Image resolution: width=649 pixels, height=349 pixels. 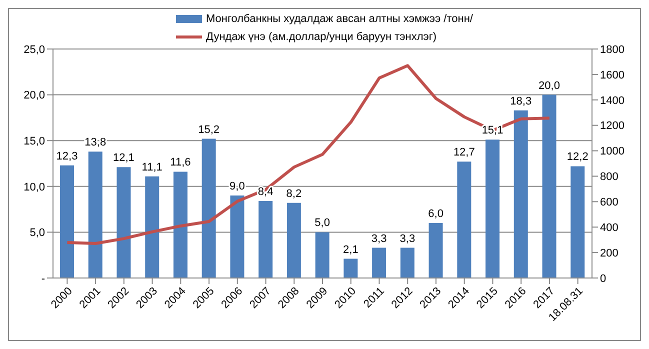 I want to click on legend-label: Дундаж үнэ (ам.доллар/унци баруун тэнхлэг), so click(x=321, y=37).